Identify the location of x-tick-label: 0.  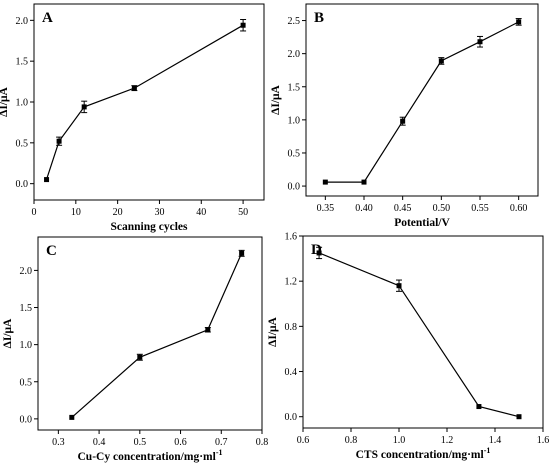
(34, 212).